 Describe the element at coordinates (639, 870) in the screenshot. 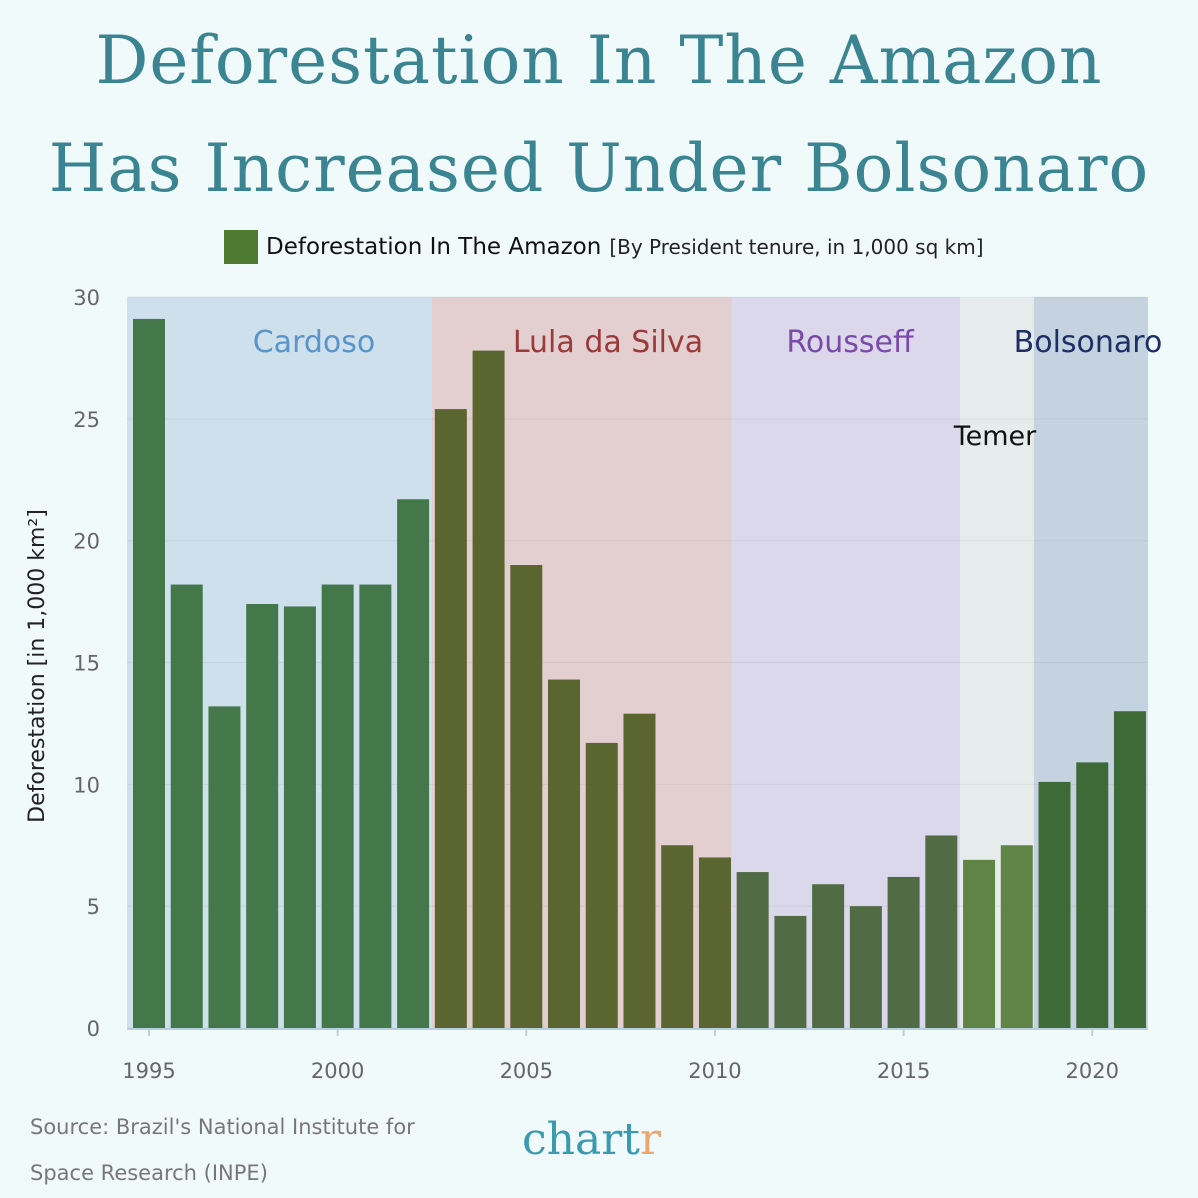

I see `bar-2008` at that location.